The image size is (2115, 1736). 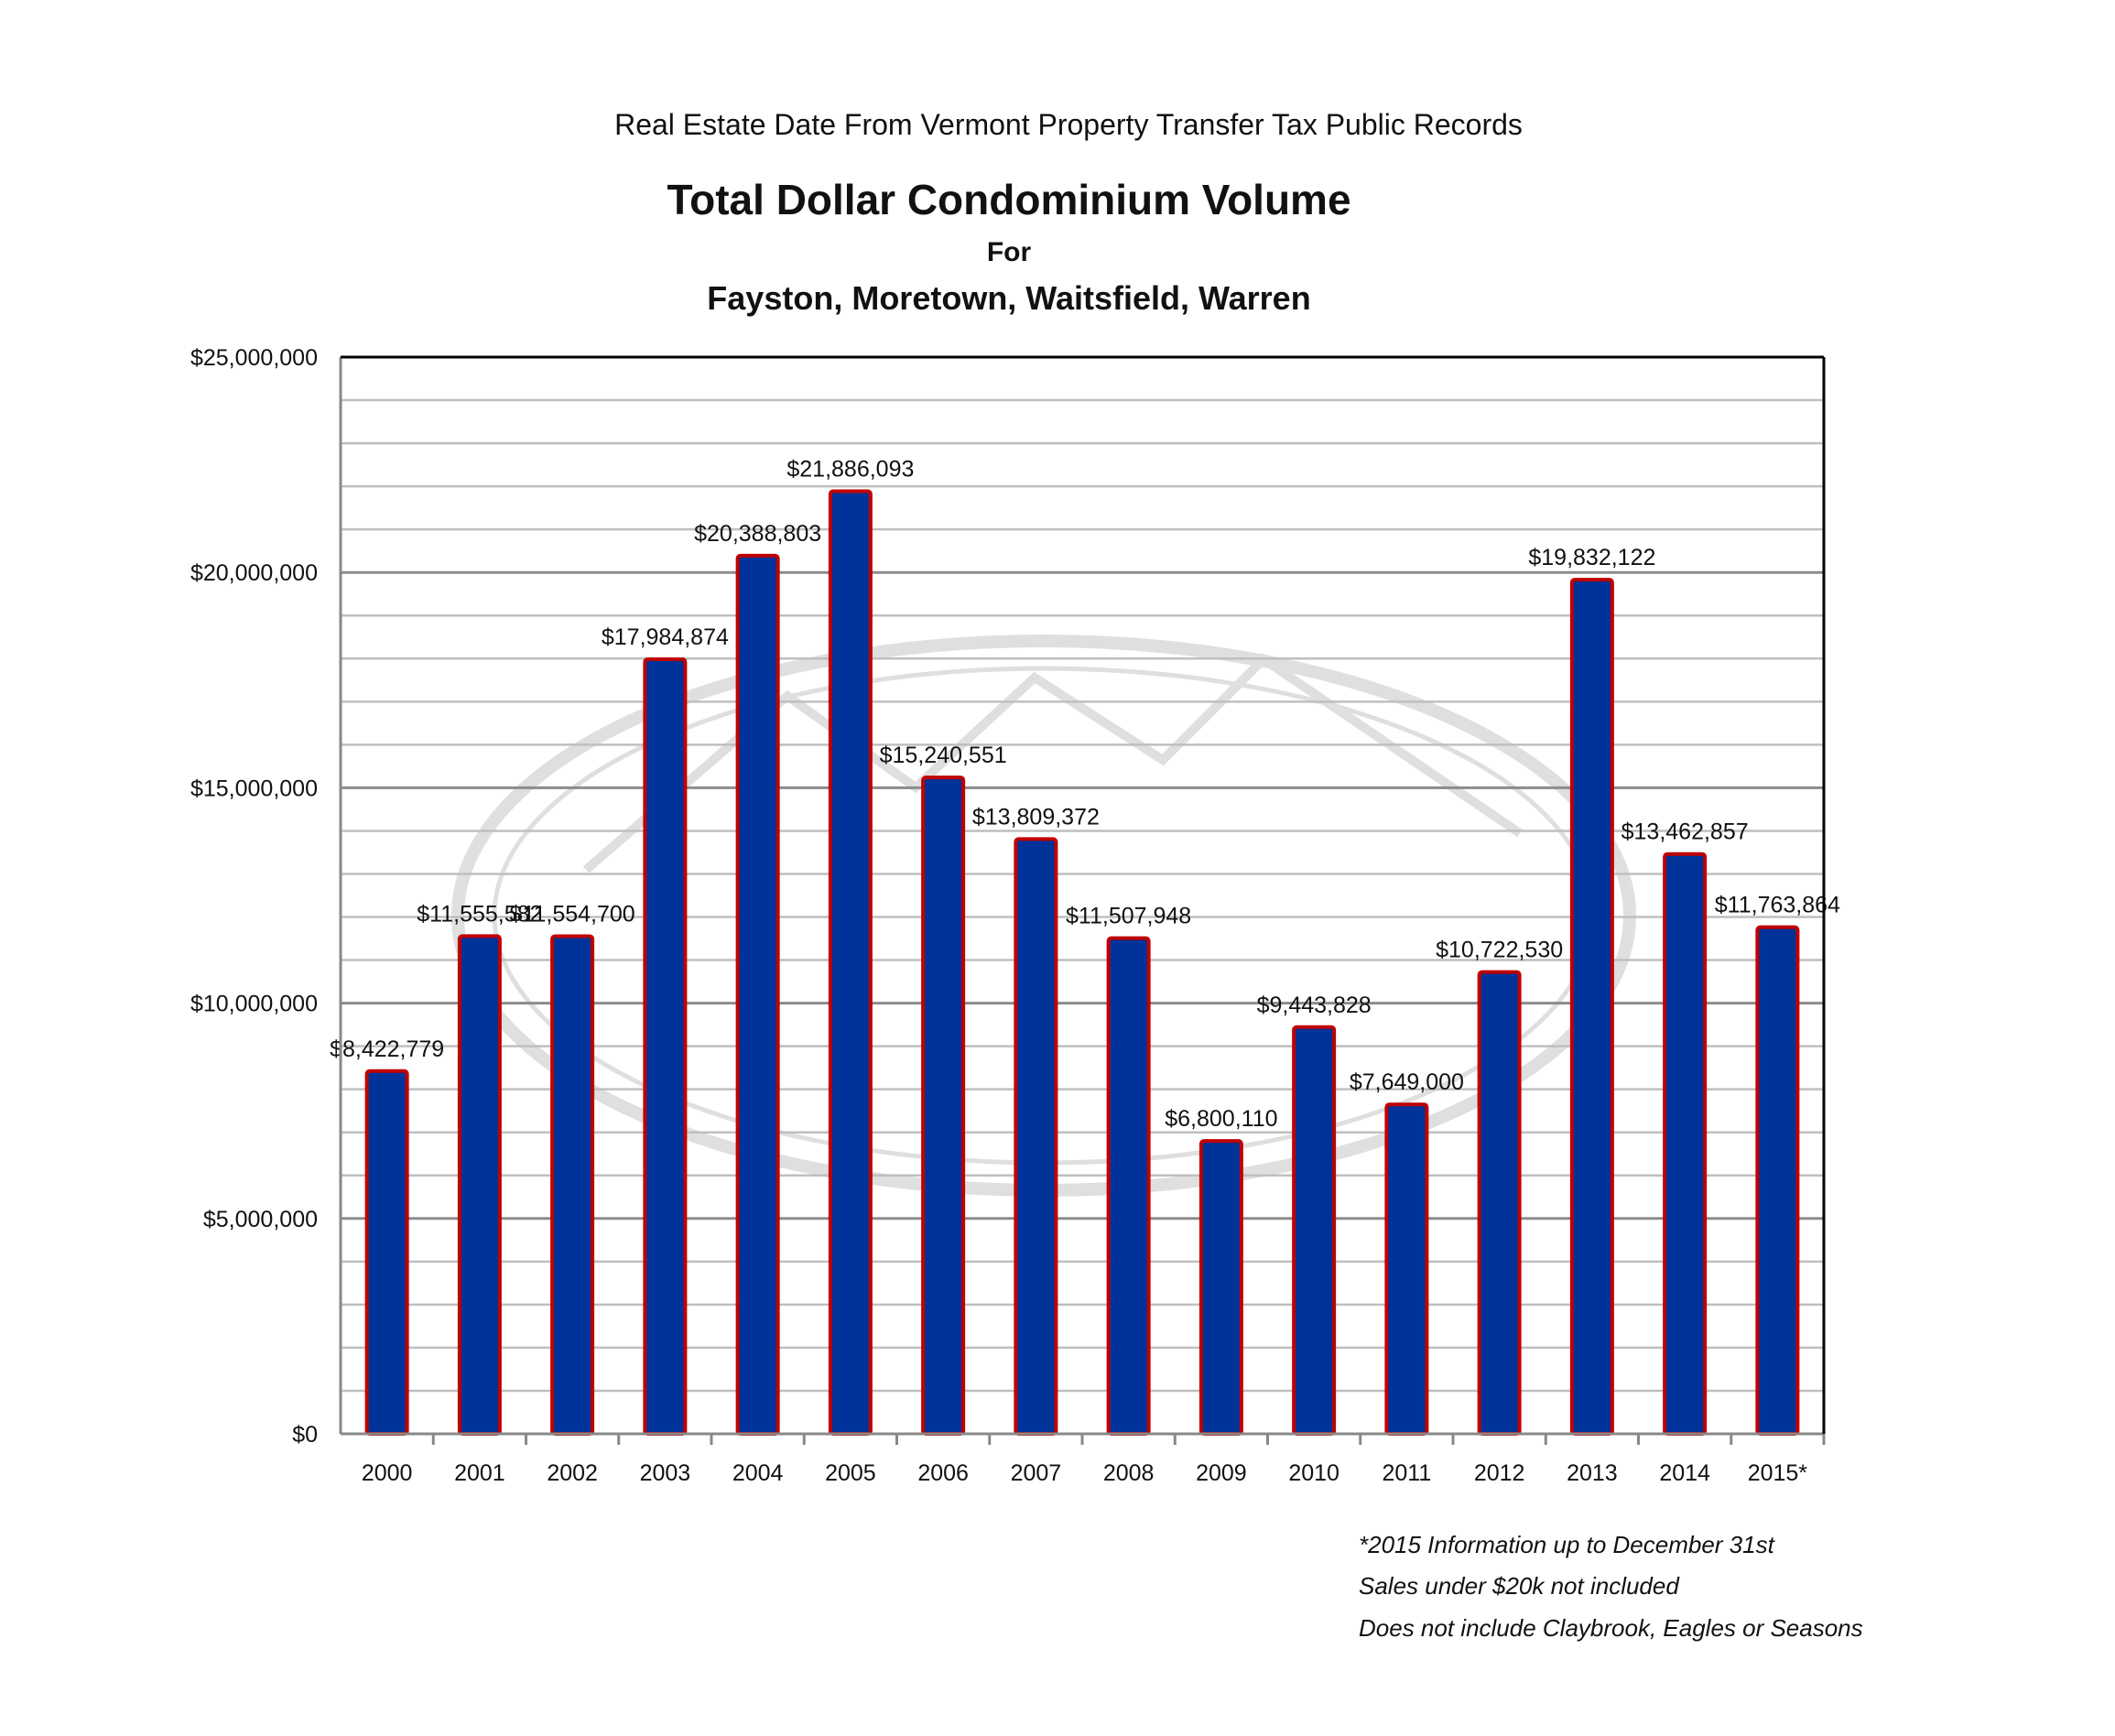 I want to click on bar-2007, so click(x=1036, y=1136).